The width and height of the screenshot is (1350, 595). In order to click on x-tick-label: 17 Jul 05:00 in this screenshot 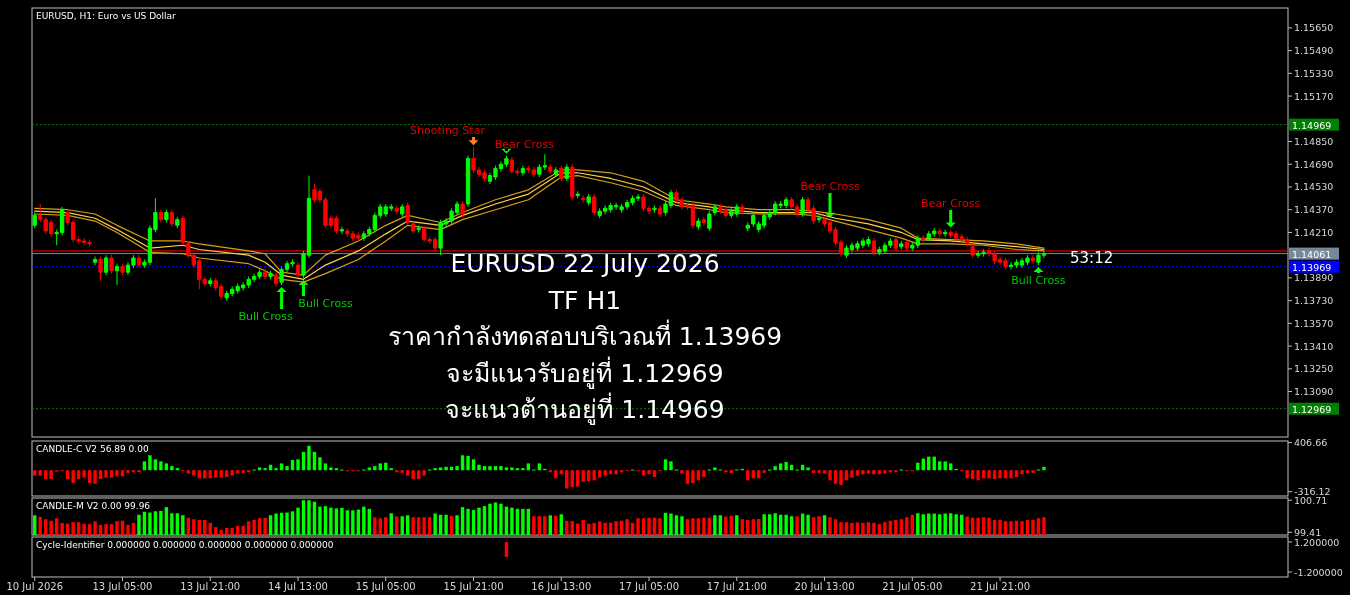, I will do `click(649, 586)`.